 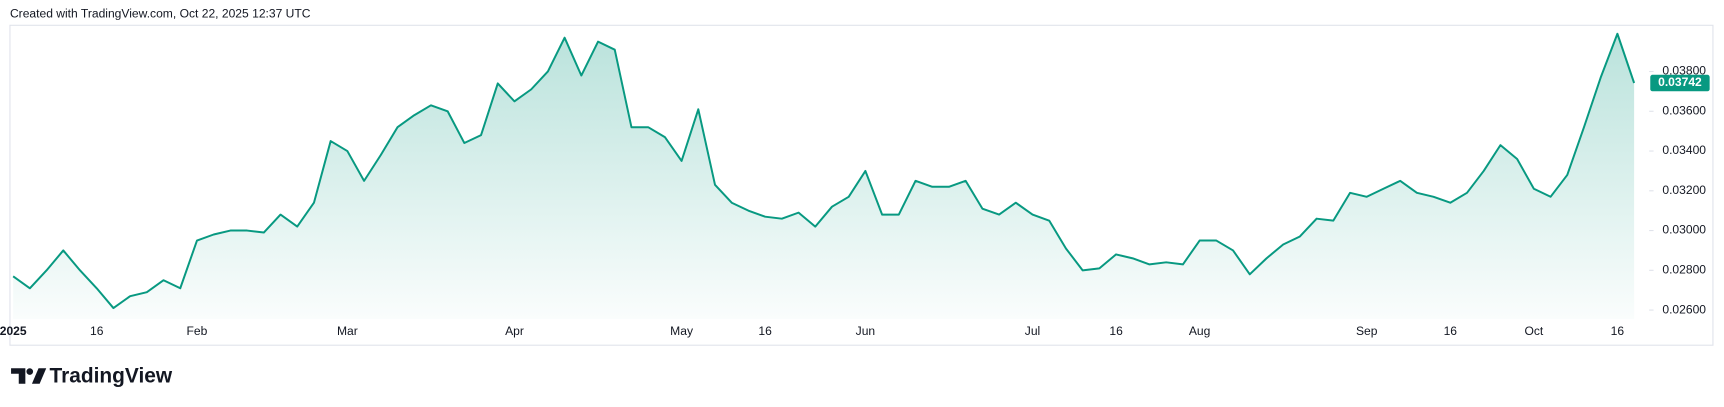 I want to click on x-tick-label: Jul, so click(x=1032, y=331).